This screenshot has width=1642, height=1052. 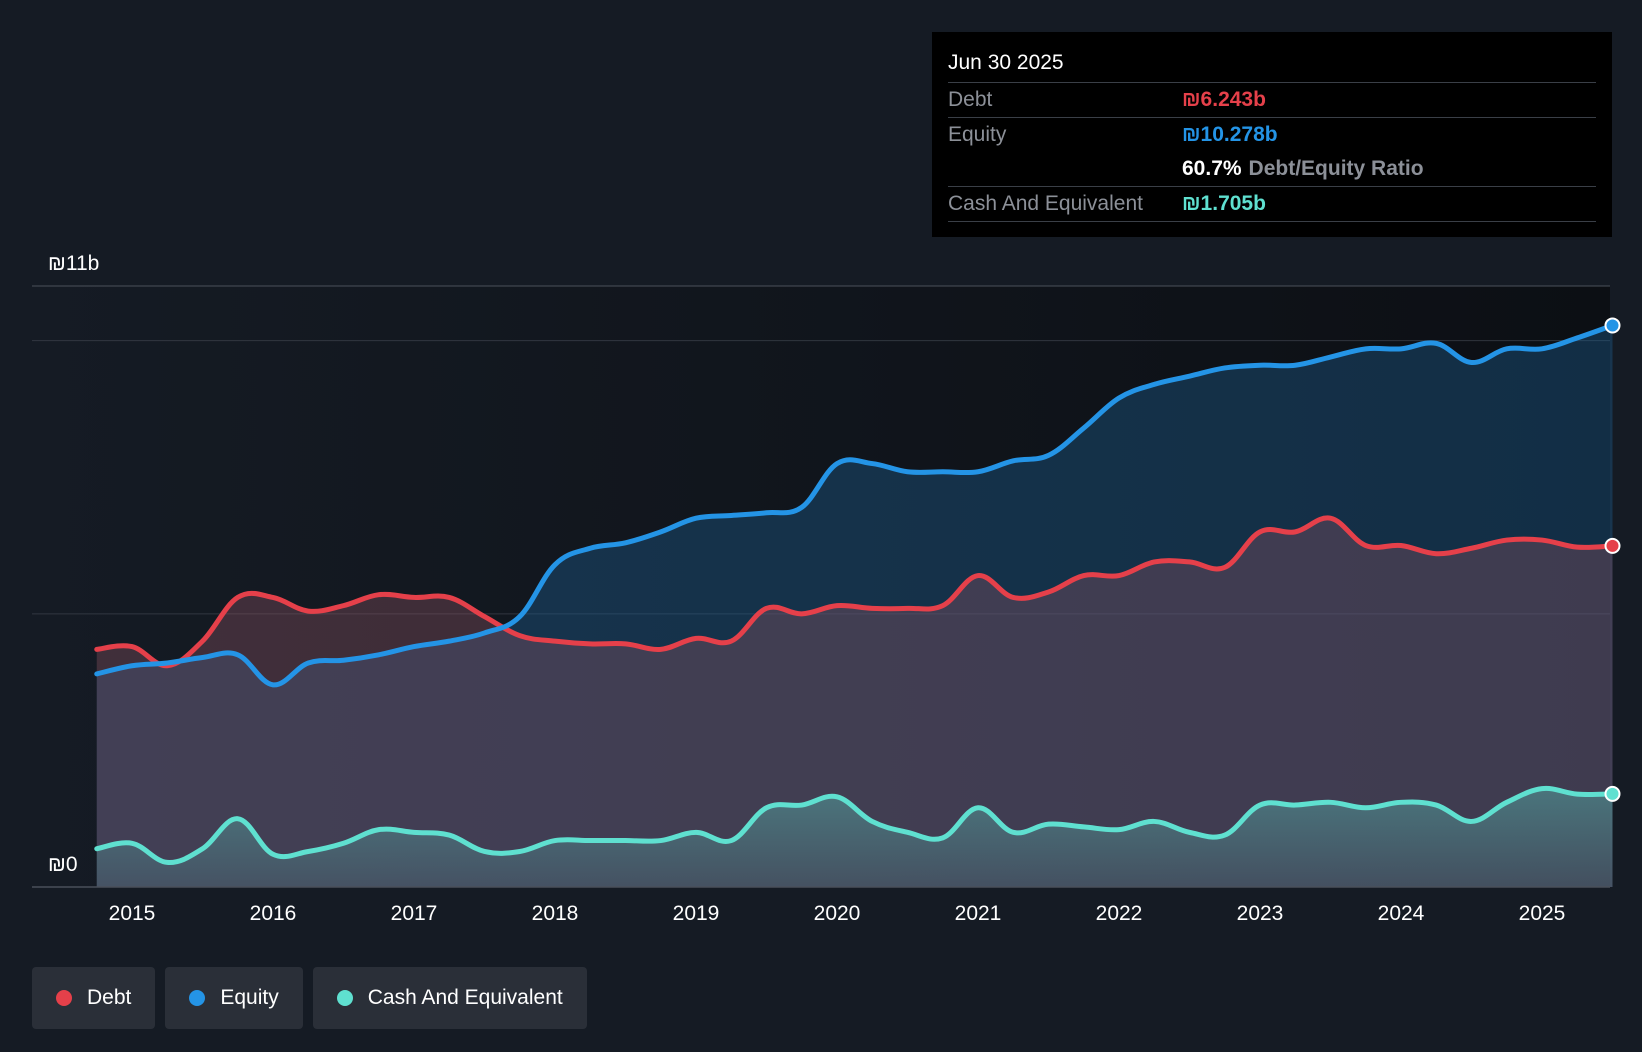 What do you see at coordinates (1224, 203) in the screenshot?
I see `tooltip-cash-value: ₪1.705b` at bounding box center [1224, 203].